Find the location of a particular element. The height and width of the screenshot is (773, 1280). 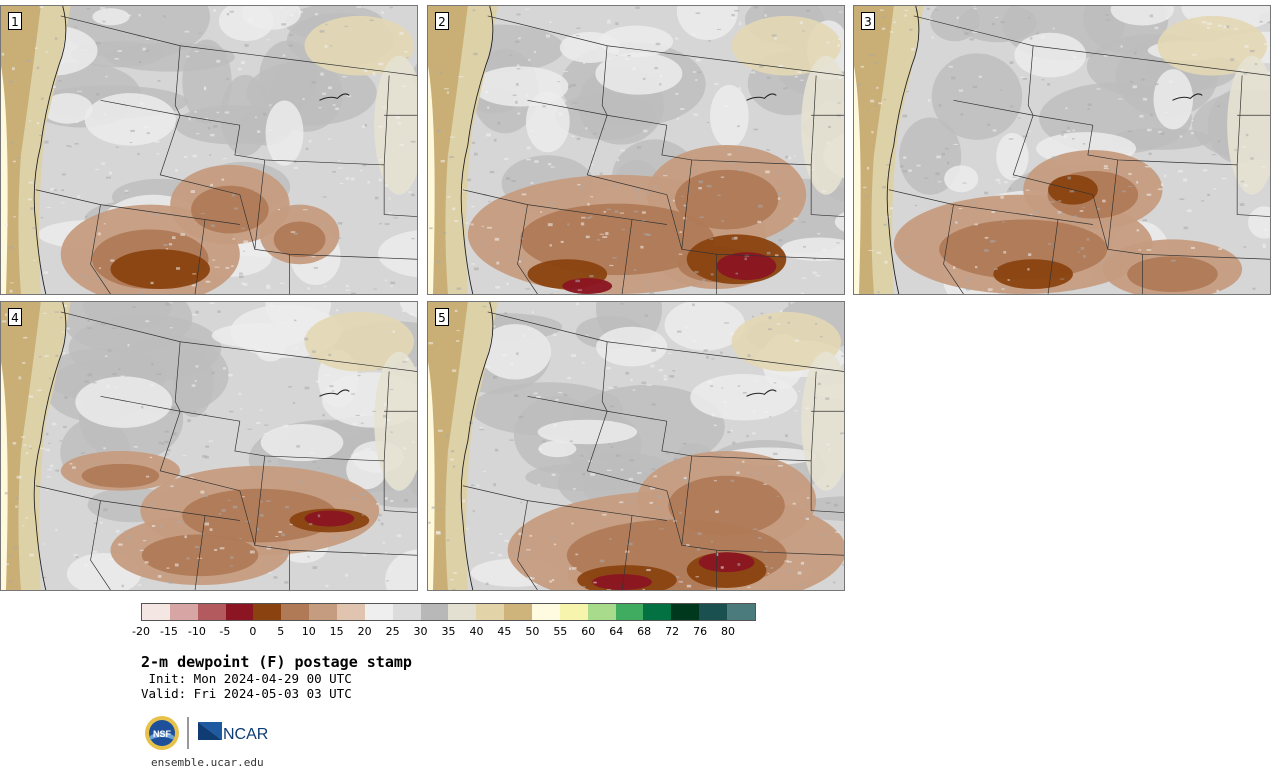

valid-time: Valid: Fri 2024-05-03 03 UTC is located at coordinates (246, 693).